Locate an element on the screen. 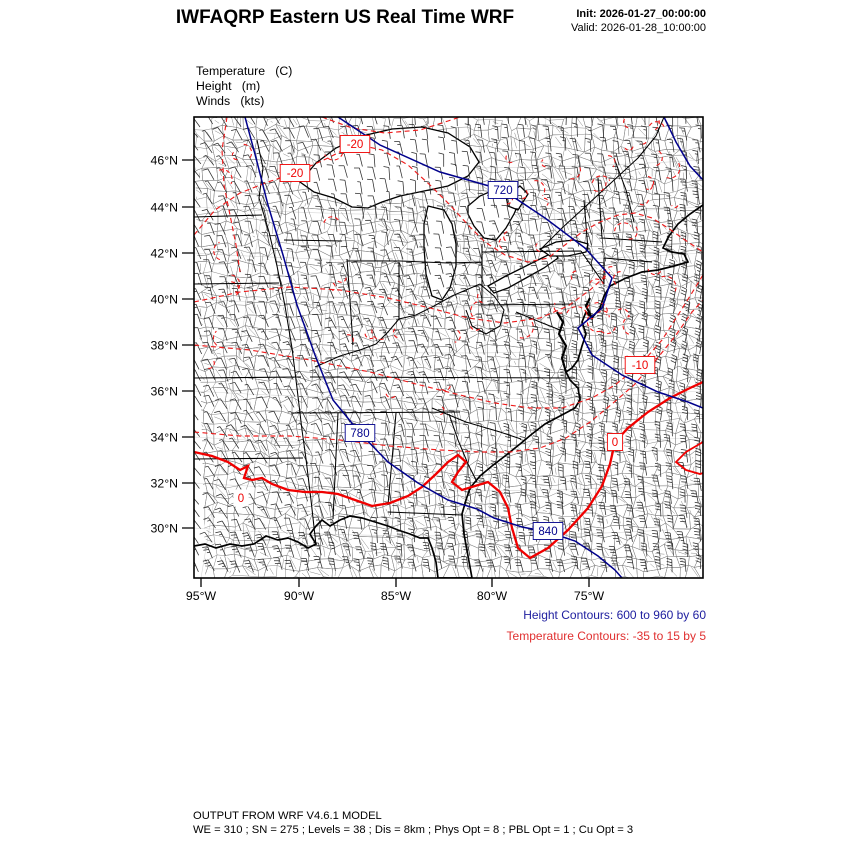 The width and height of the screenshot is (850, 850). lon-tick-label: 85°W is located at coordinates (396, 596).